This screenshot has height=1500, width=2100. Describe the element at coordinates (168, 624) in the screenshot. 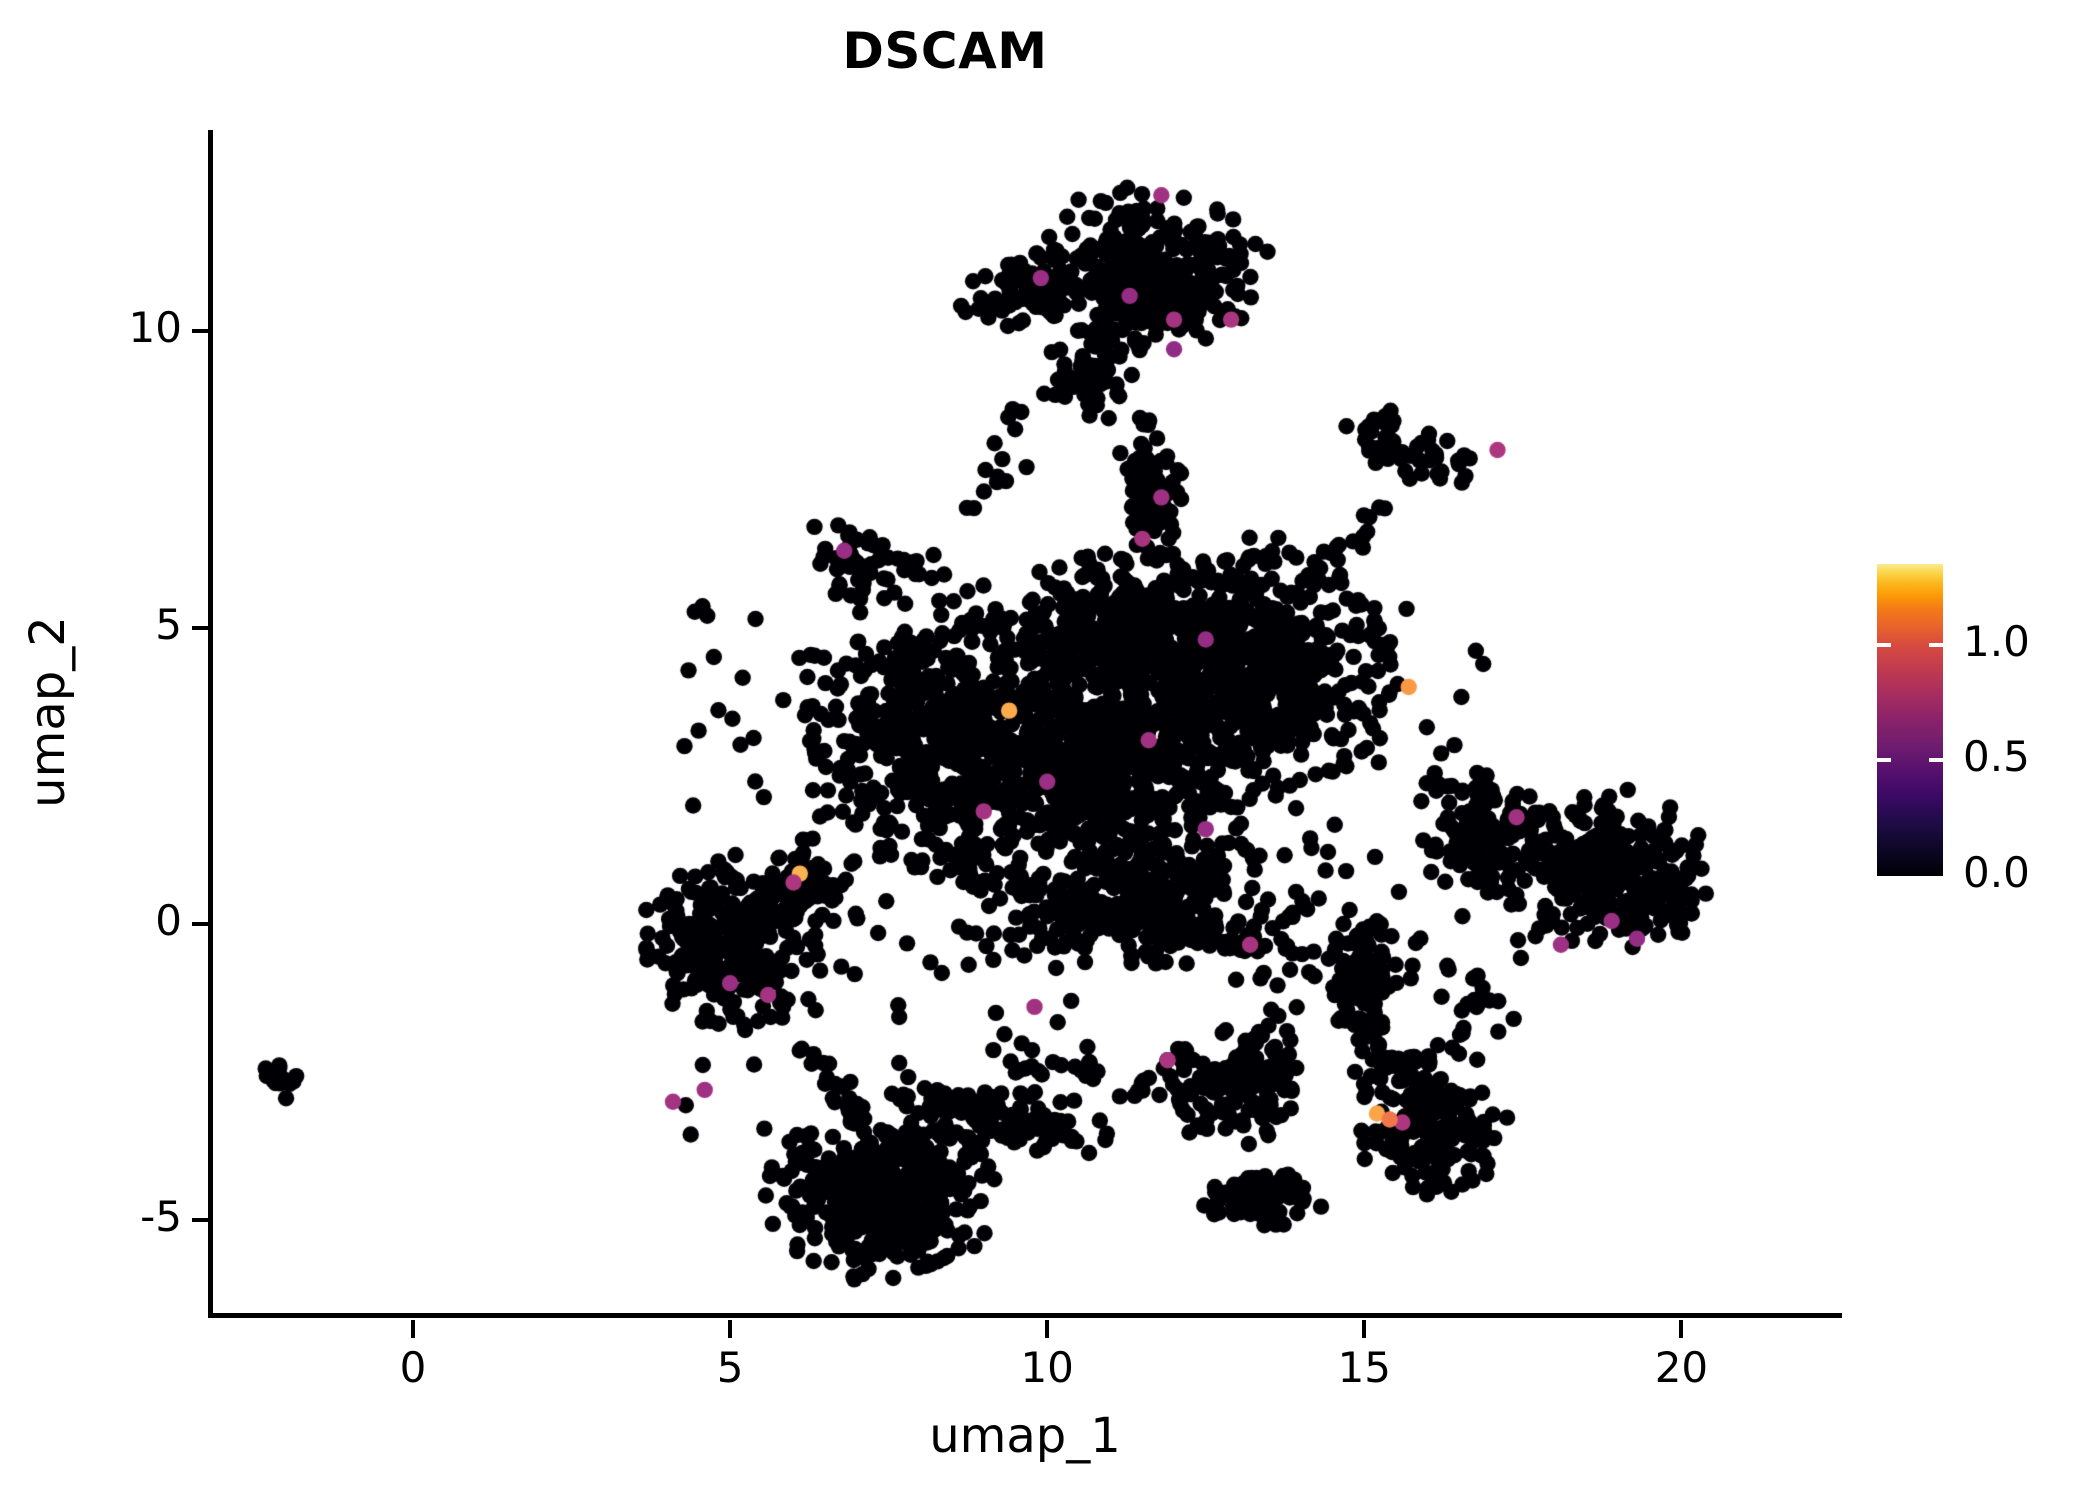

I see `y-tick-label: 5` at that location.